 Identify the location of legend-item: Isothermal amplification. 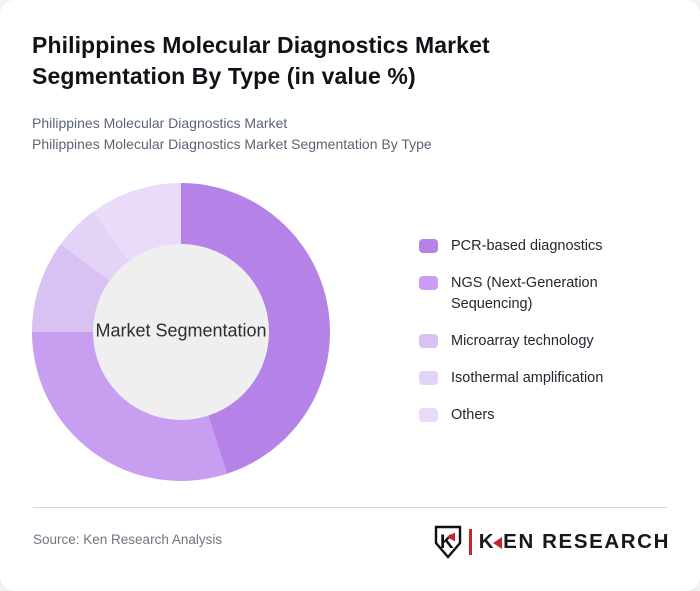
(530, 378).